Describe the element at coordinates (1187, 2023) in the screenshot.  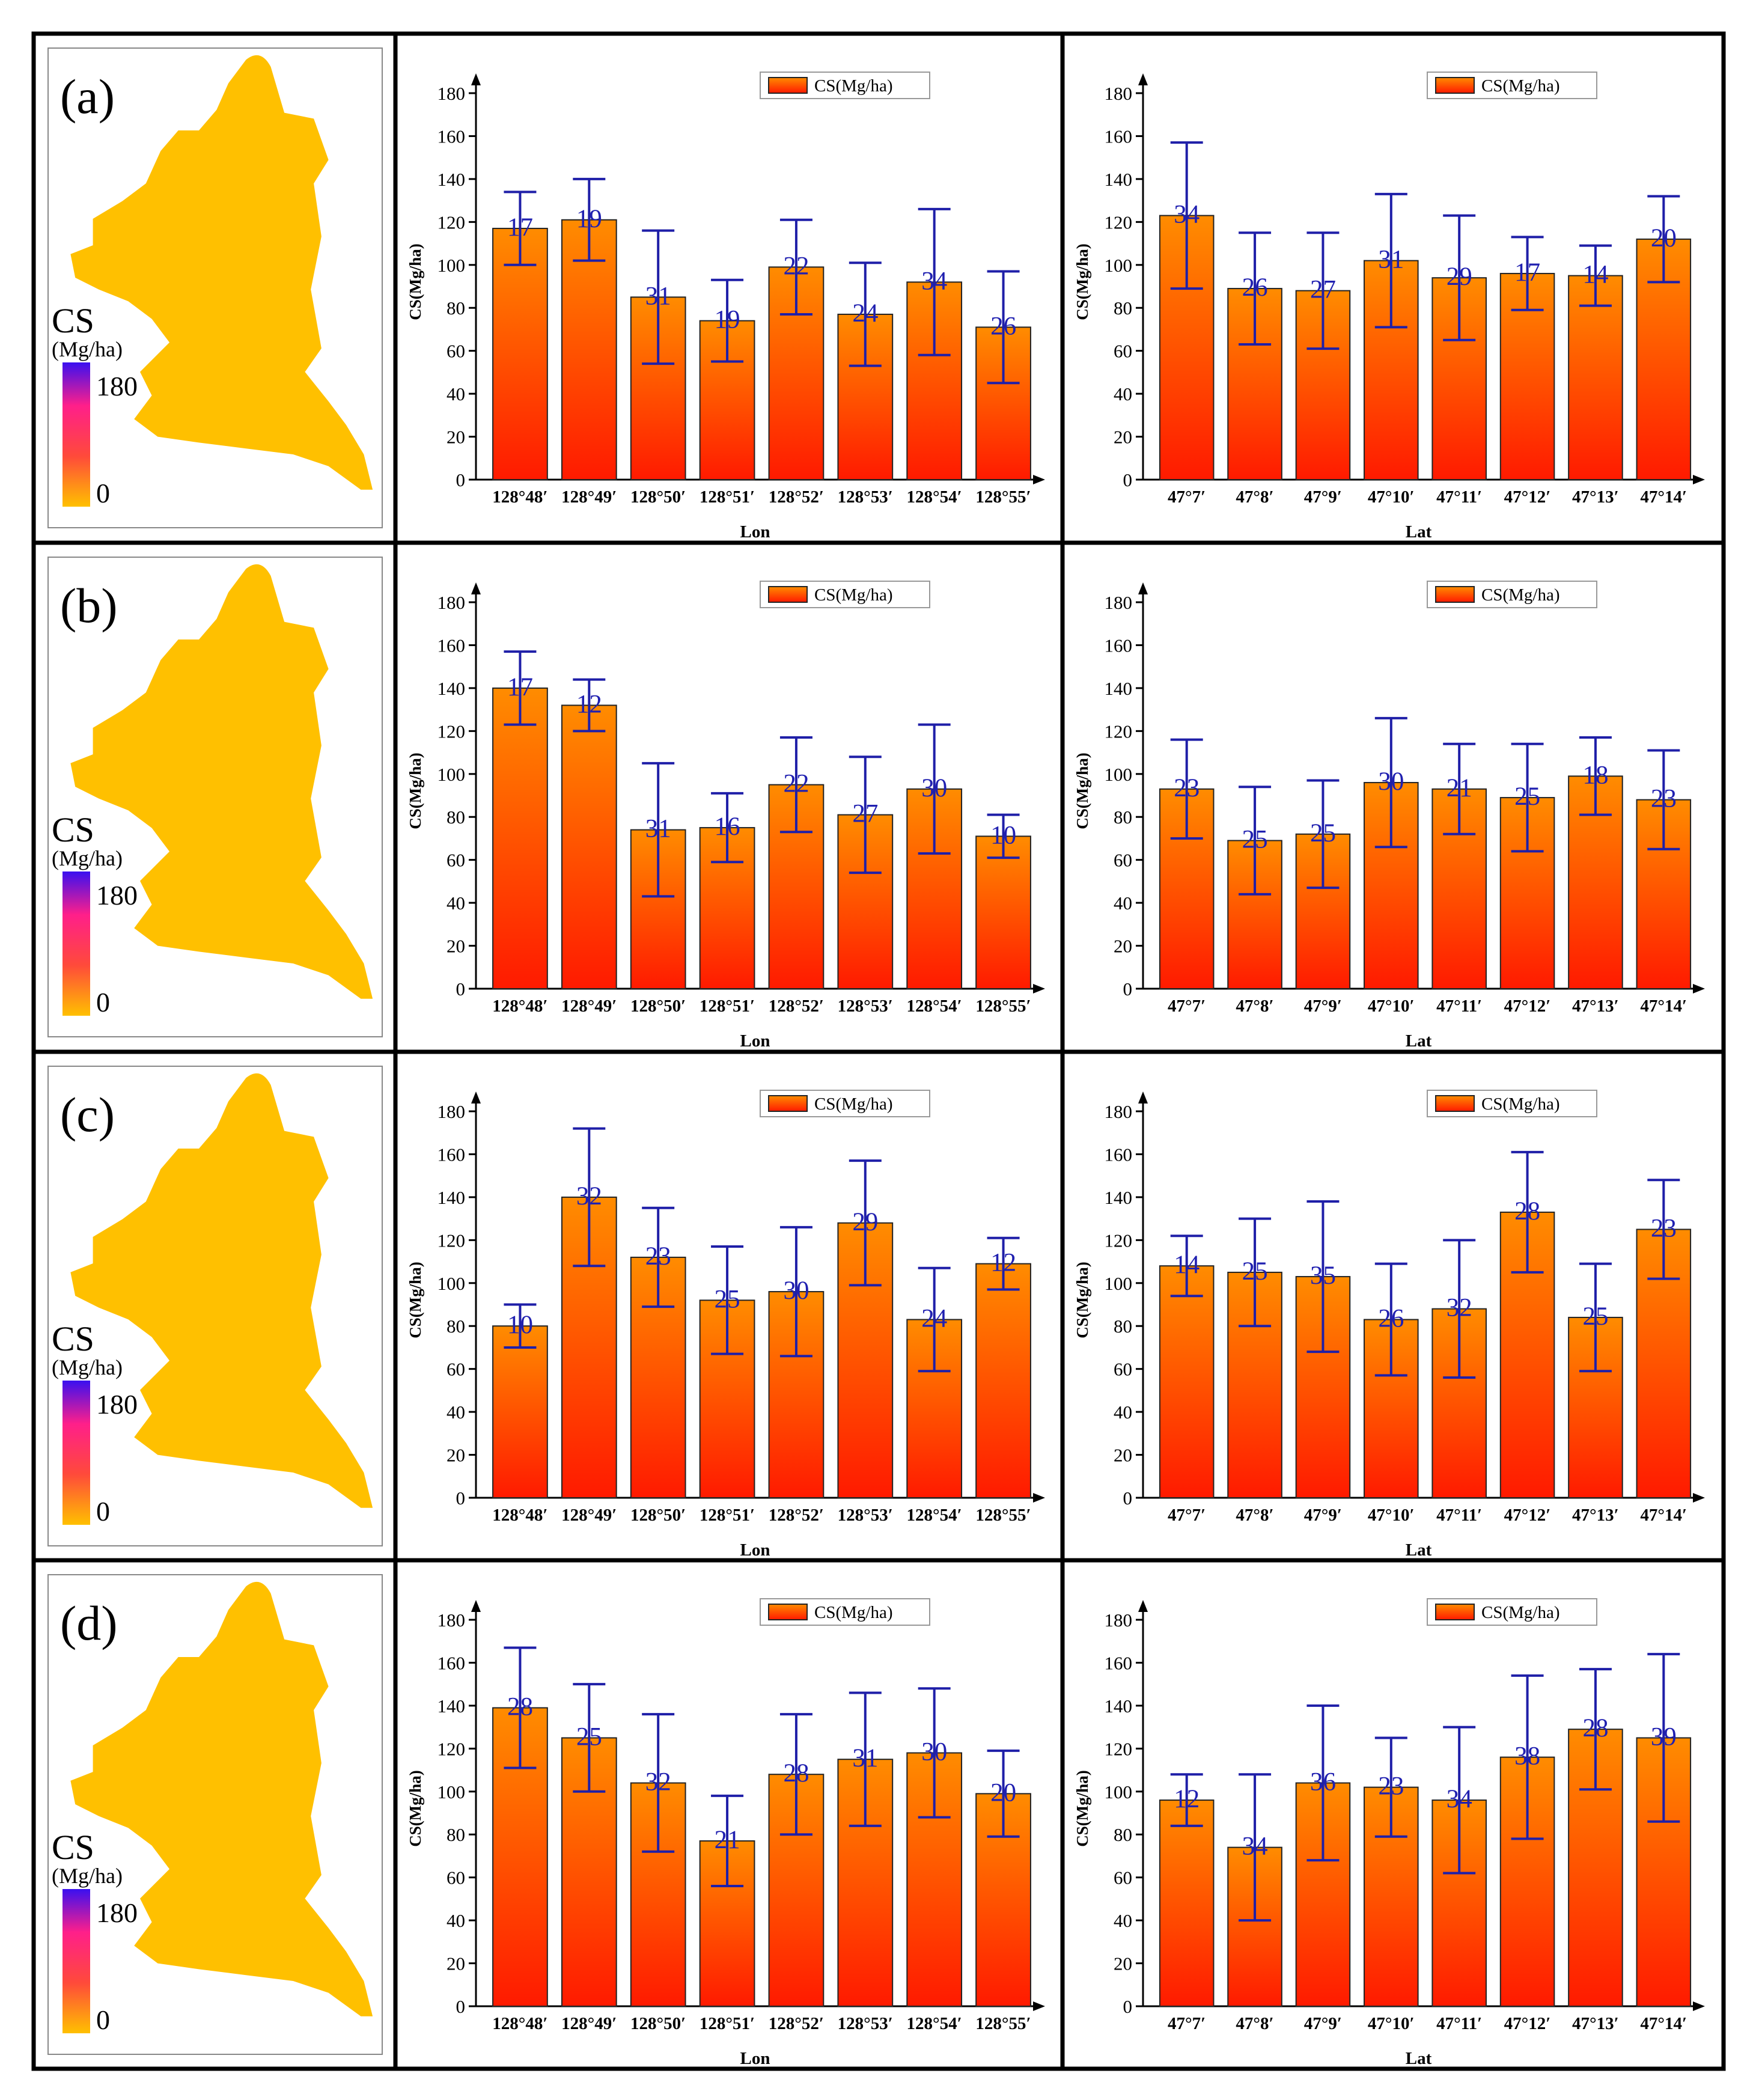
I see `x-tick-label: 47°7′` at that location.